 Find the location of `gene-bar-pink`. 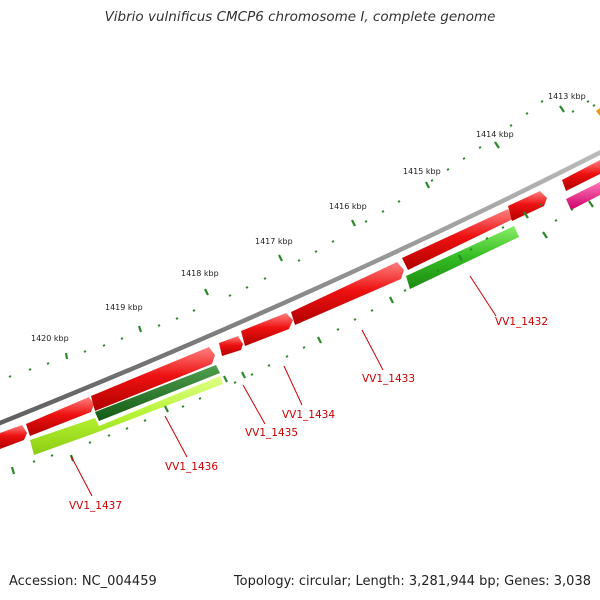

gene-bar-pink is located at coordinates (583, 196).